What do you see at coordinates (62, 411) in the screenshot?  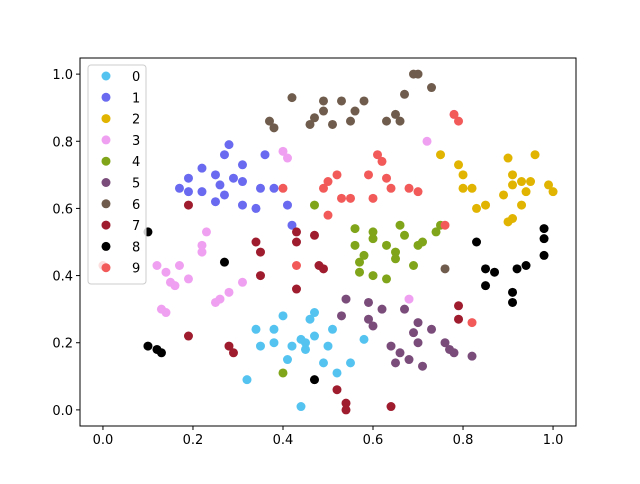 I see `y-tick-label: 0.0` at bounding box center [62, 411].